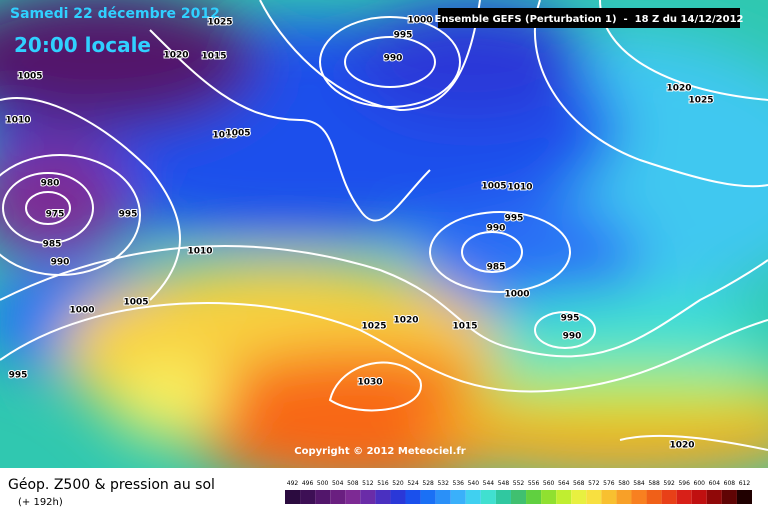 This screenshot has width=768, height=516. I want to click on legend-label: 588, so click(654, 483).